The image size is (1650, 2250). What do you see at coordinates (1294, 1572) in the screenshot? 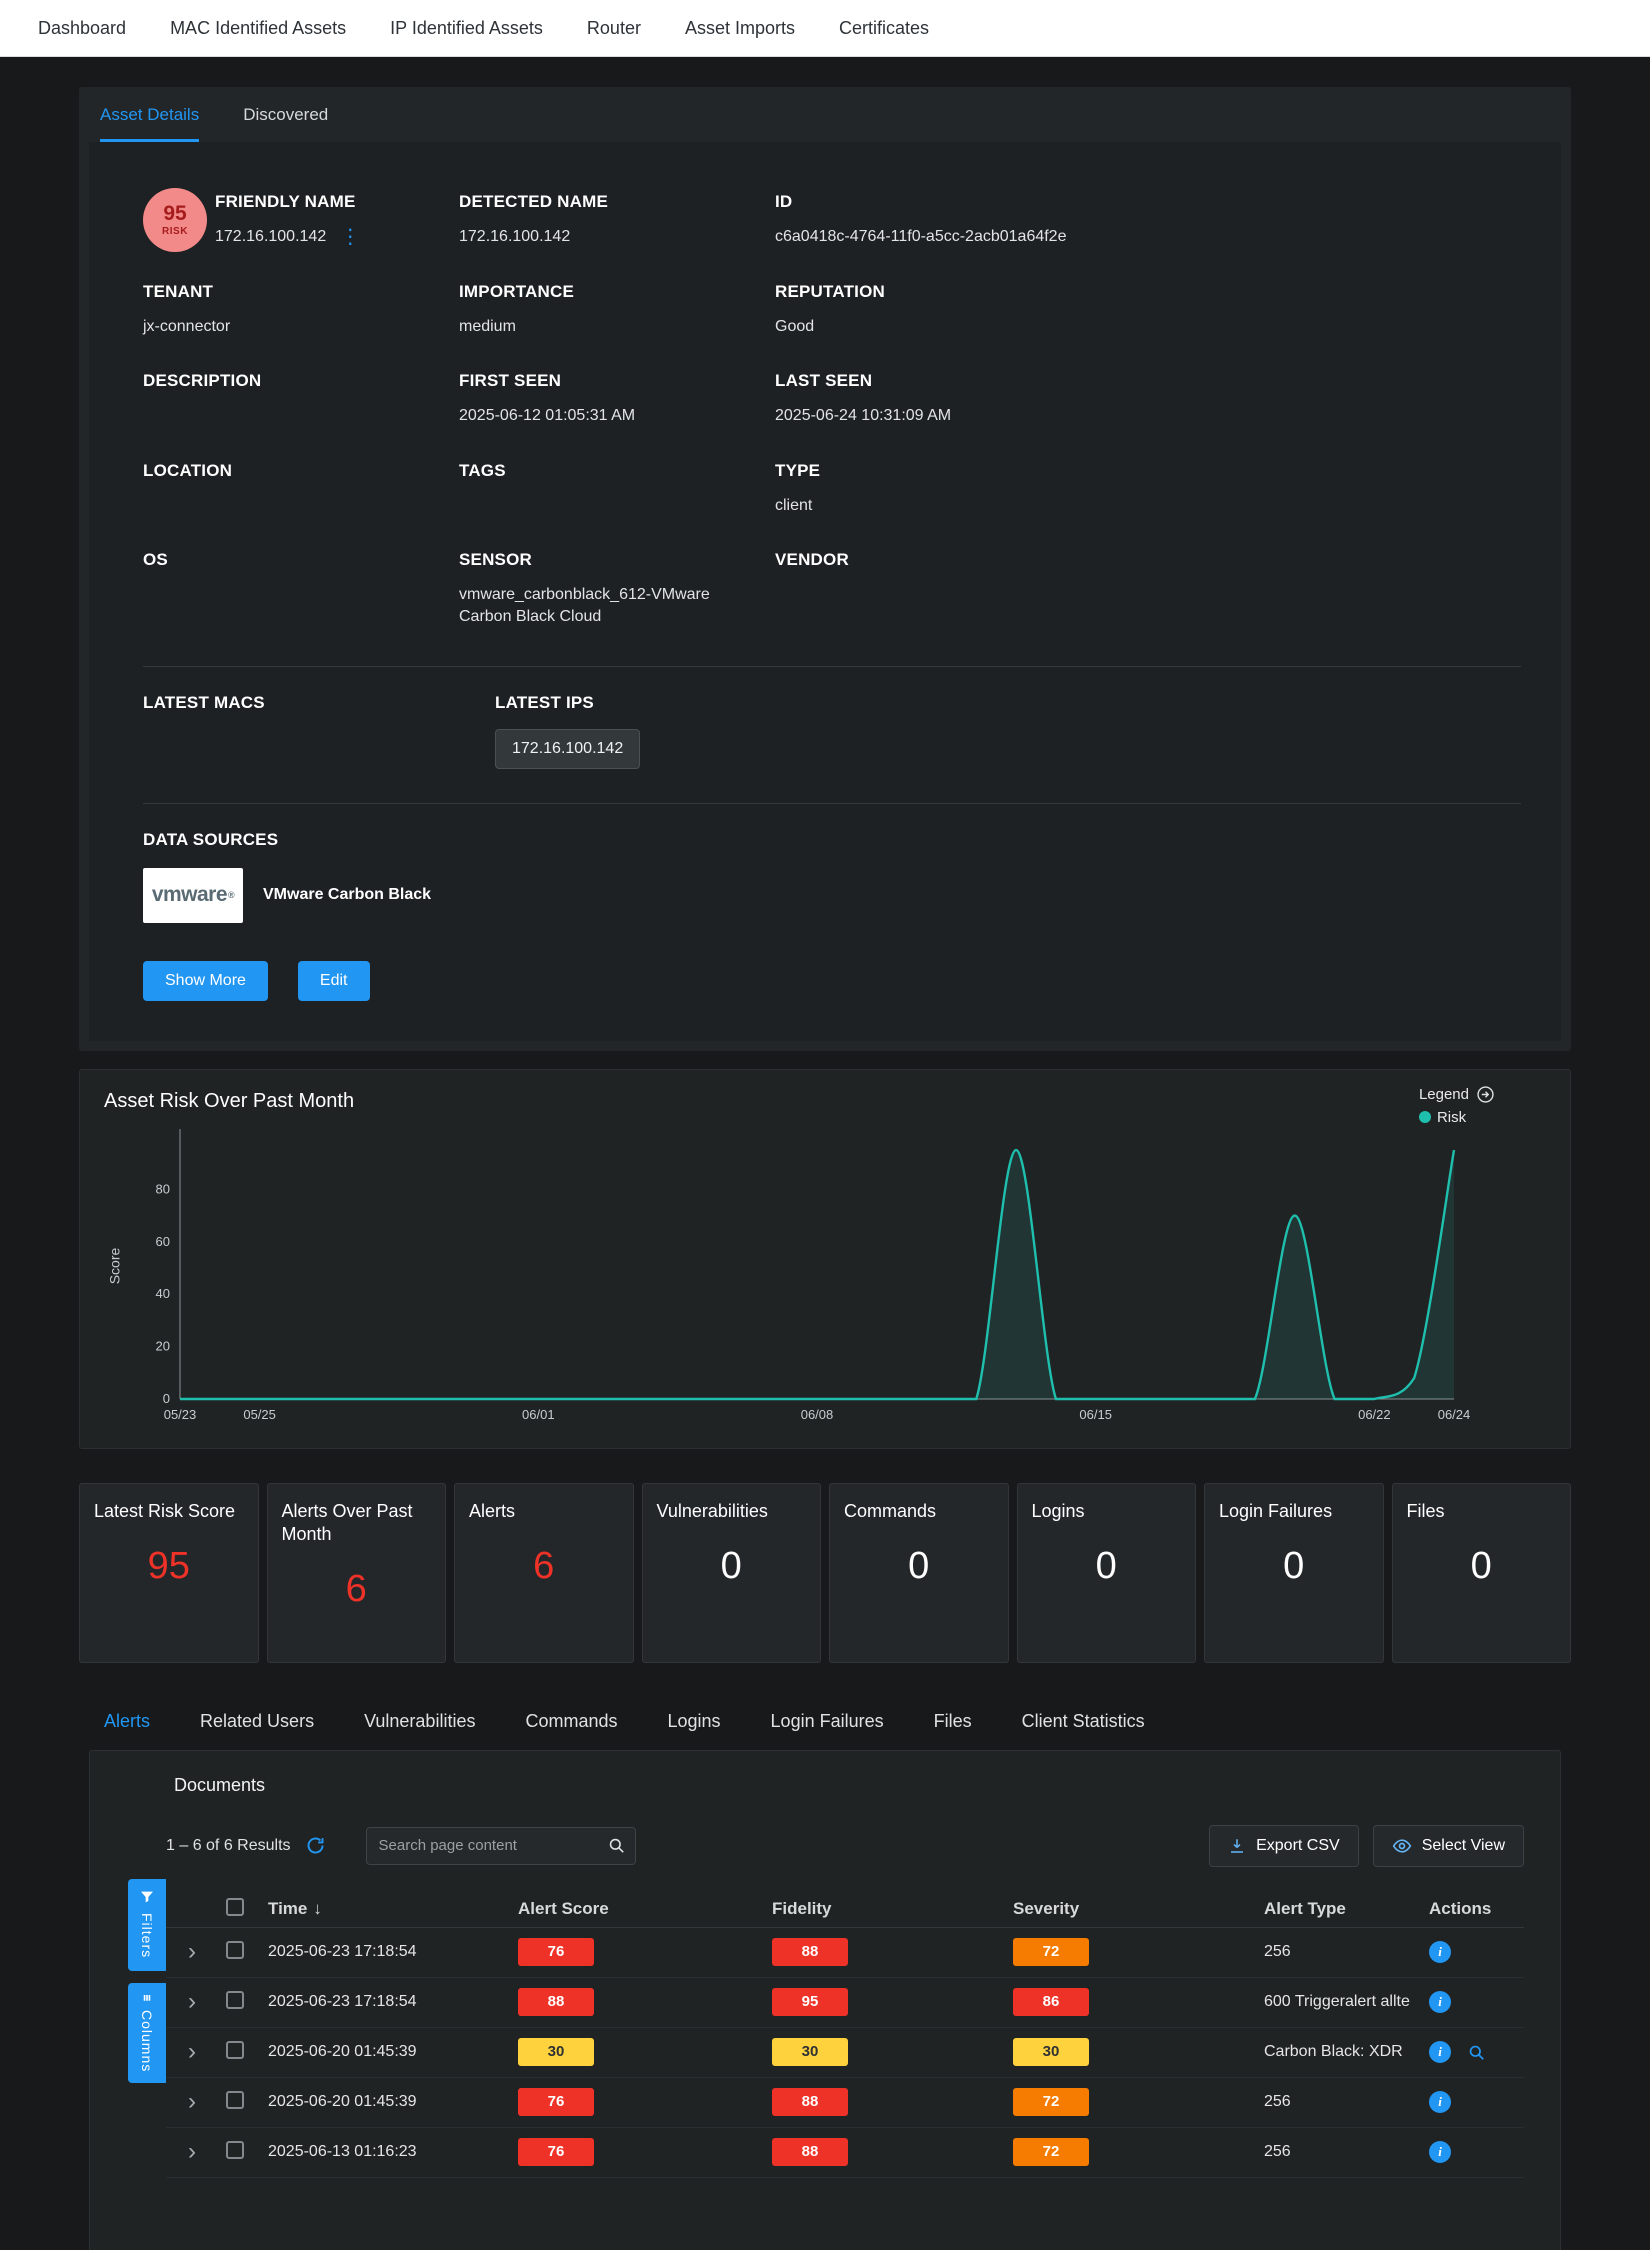
I see `stat-card-login-failures: Login Failures 0` at bounding box center [1294, 1572].